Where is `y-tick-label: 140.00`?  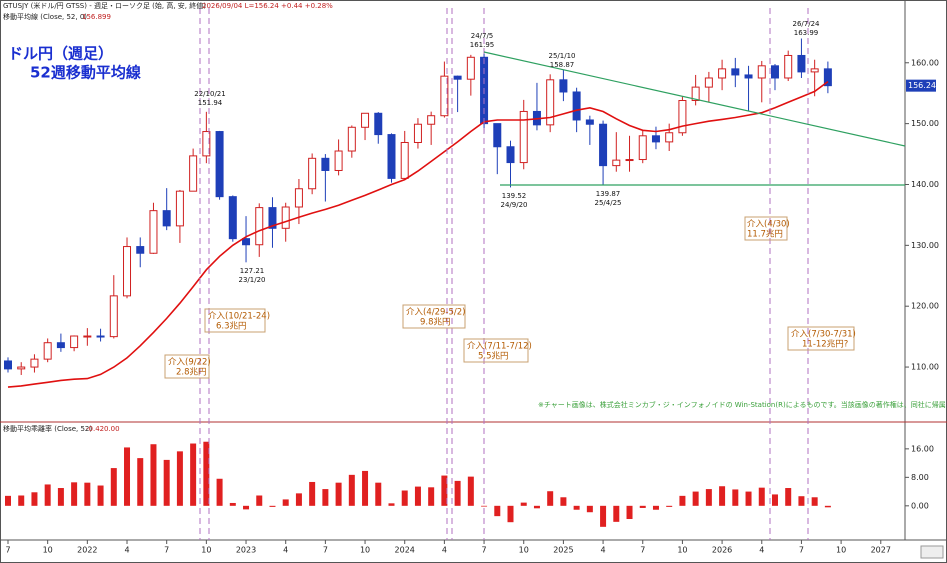
y-tick-label: 140.00 is located at coordinates (925, 184).